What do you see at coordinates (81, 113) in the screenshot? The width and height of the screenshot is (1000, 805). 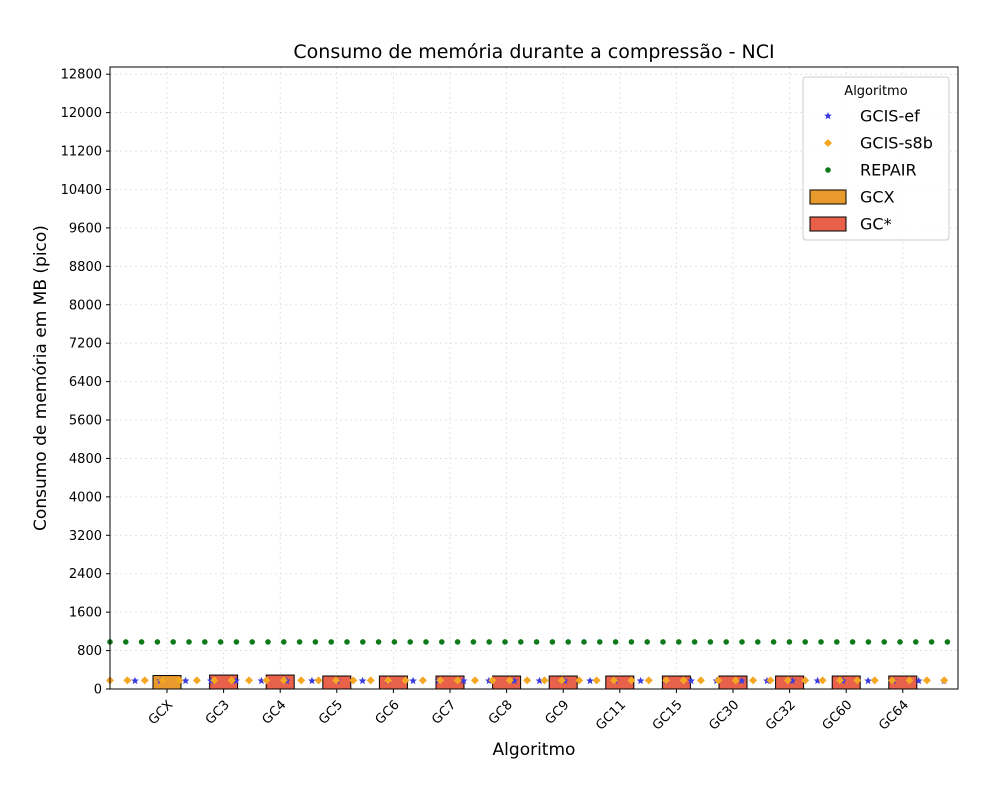 I see `y-tick-label: 12000` at bounding box center [81, 113].